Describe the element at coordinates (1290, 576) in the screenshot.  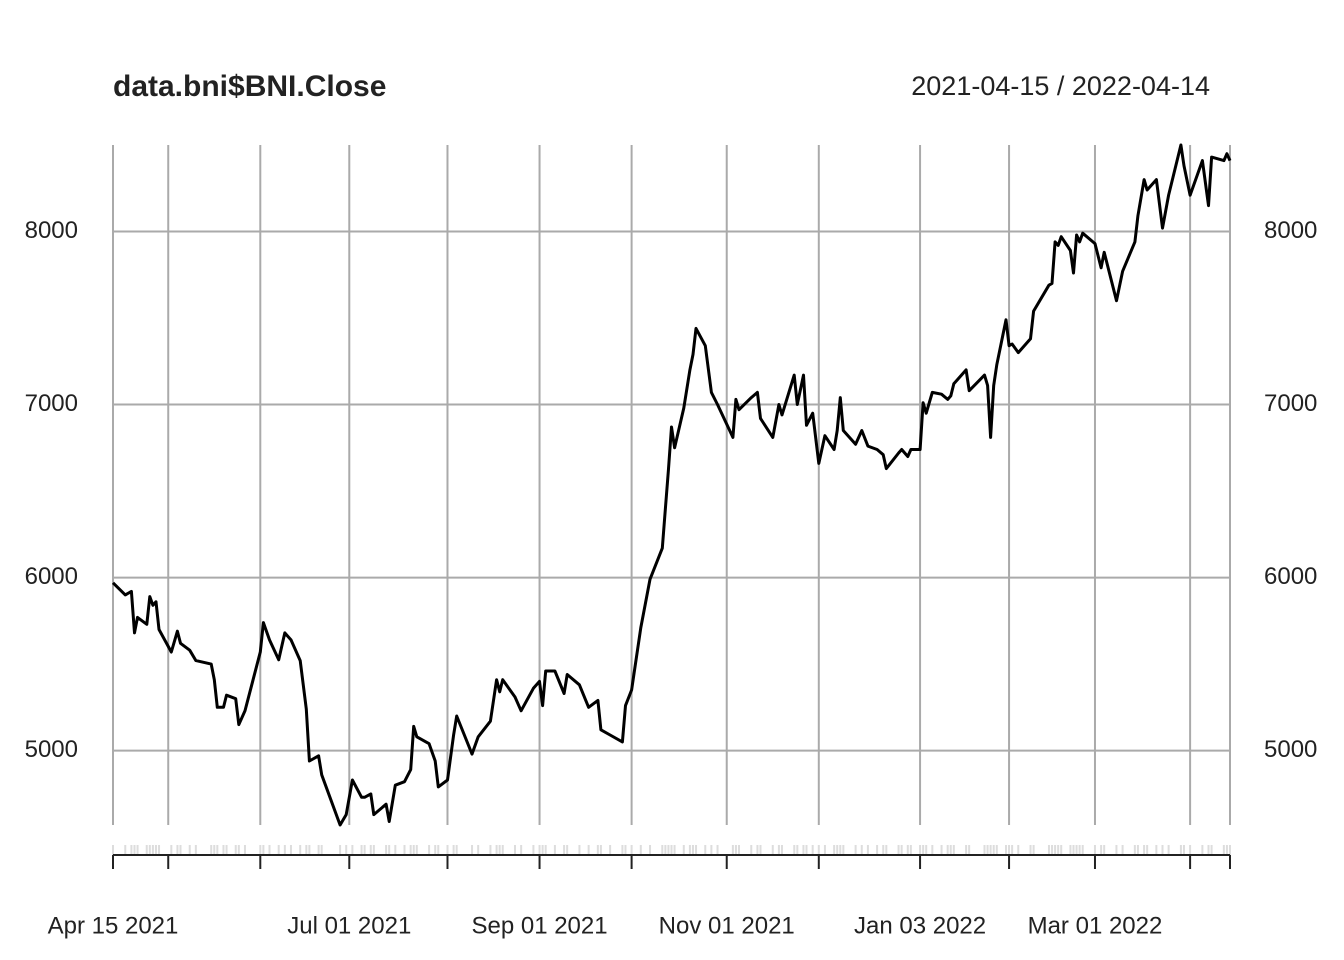
I see `y-tick-label-right: 6000` at that location.